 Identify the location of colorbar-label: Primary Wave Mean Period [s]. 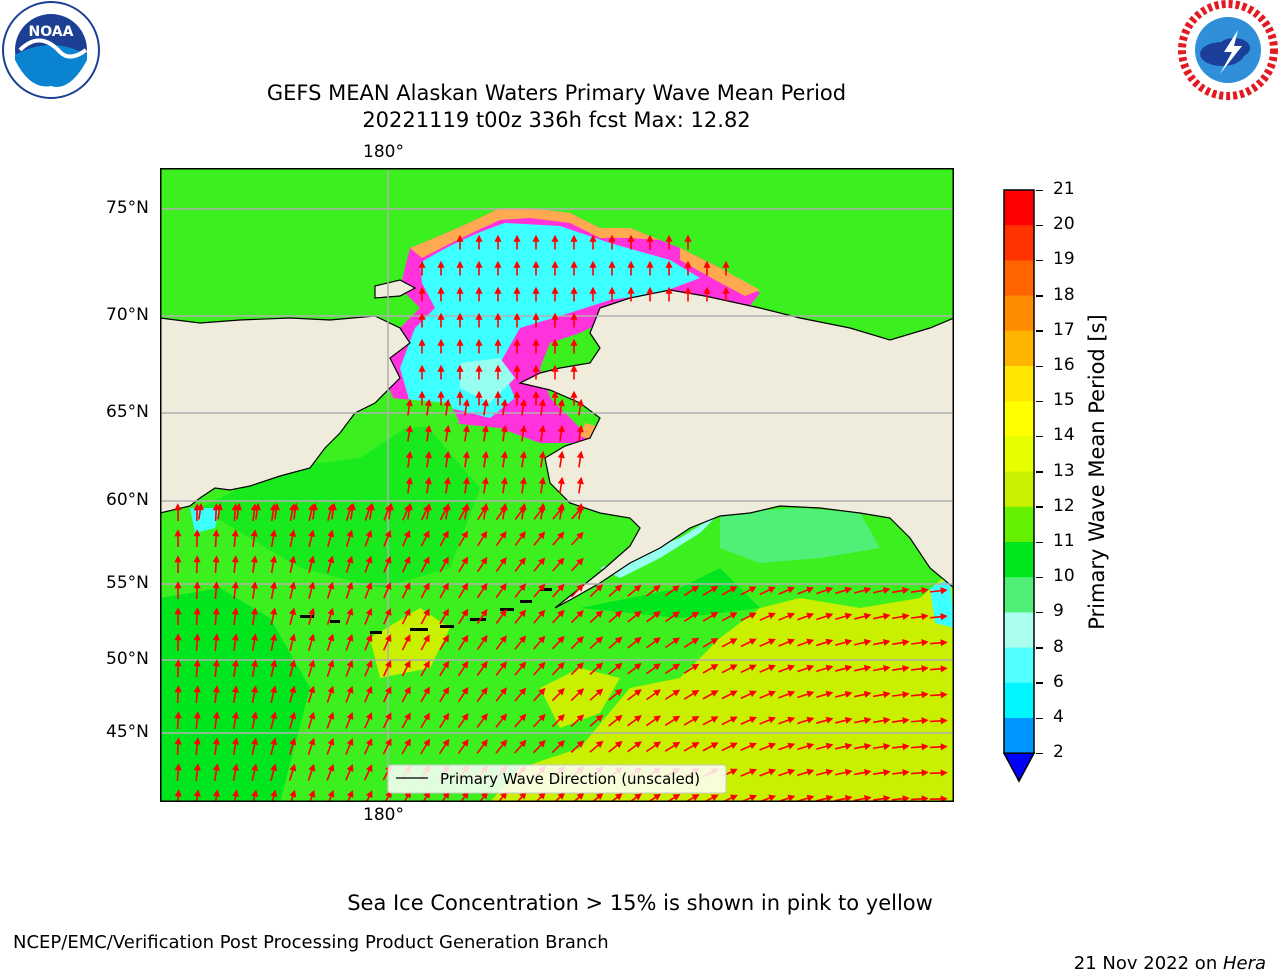
(1097, 472).